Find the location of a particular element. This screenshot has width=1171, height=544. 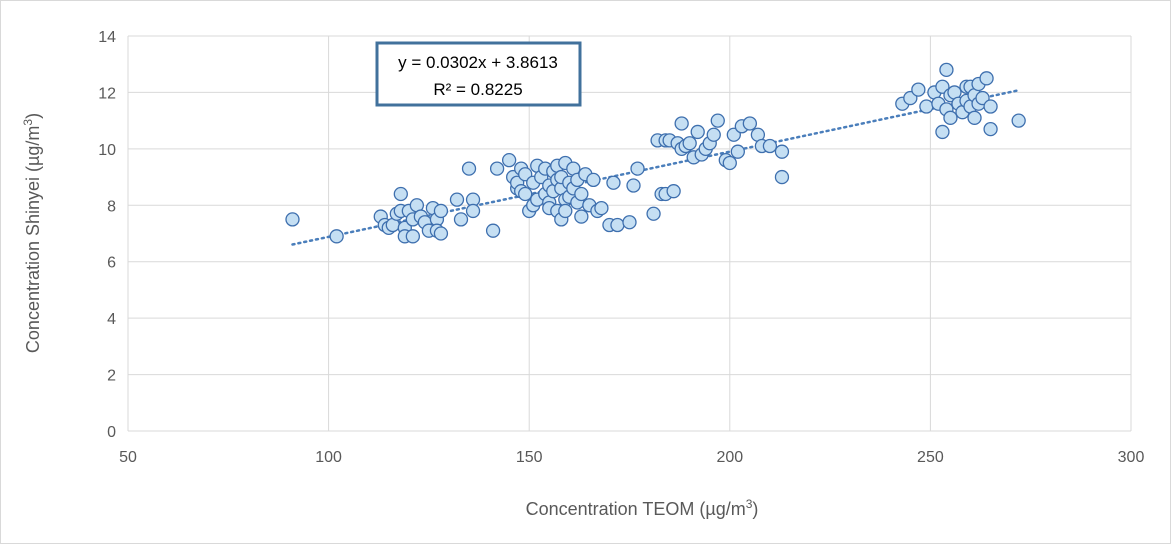

x-axis-title: Concentration TEOM (µg/m3) is located at coordinates (642, 508).